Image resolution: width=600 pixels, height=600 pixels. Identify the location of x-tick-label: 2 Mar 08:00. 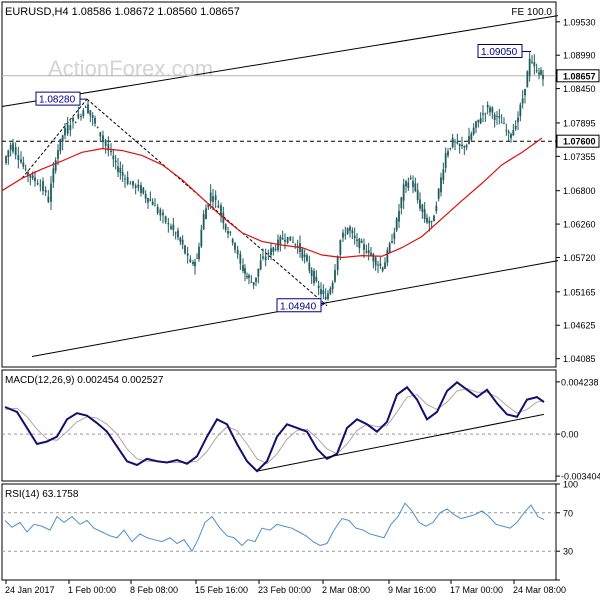
(346, 590).